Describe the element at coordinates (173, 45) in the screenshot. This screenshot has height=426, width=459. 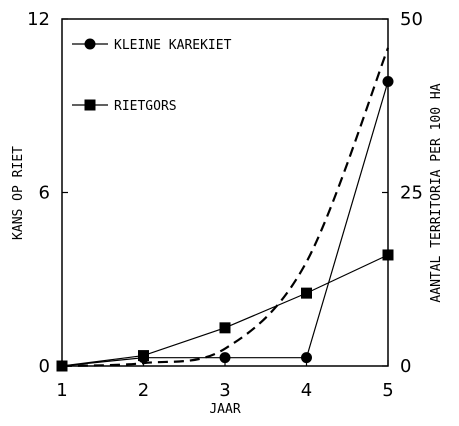
I see `legend-label-kleine-karekiet: KLEINE KAREKIET` at that location.